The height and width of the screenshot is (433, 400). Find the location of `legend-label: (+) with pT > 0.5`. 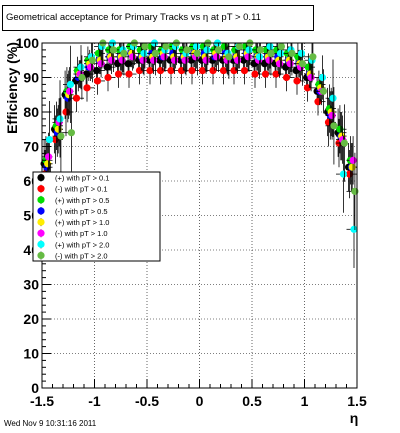

legend-label: (+) with pT > 0.5 is located at coordinates (82, 200).